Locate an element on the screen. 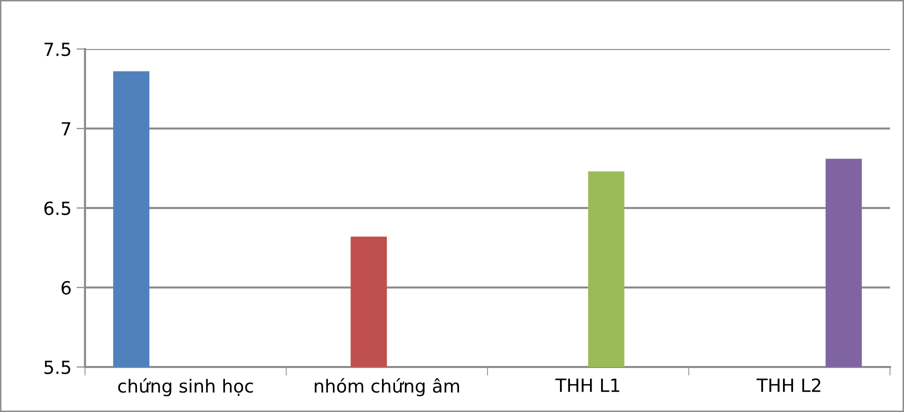 The height and width of the screenshot is (412, 904). y-tick-label: 6 is located at coordinates (66, 287).